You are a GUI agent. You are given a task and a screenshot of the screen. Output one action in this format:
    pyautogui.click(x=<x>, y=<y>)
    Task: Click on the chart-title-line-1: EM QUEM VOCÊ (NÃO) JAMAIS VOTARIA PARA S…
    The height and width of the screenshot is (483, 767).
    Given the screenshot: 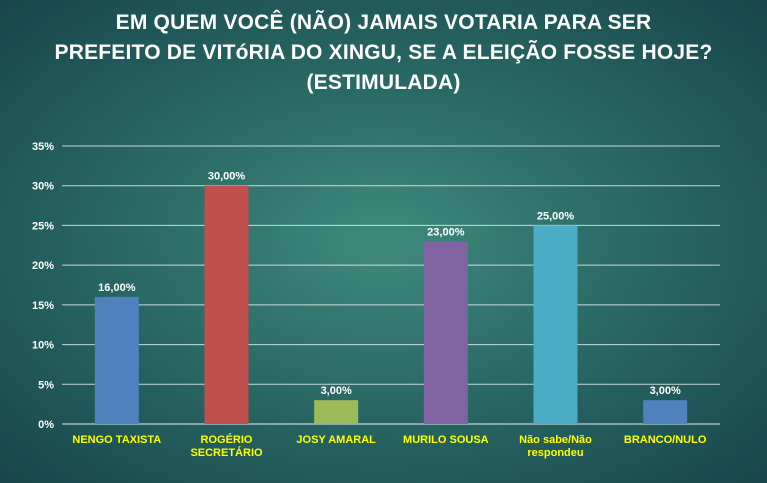 What is the action you would take?
    pyautogui.click(x=383, y=22)
    